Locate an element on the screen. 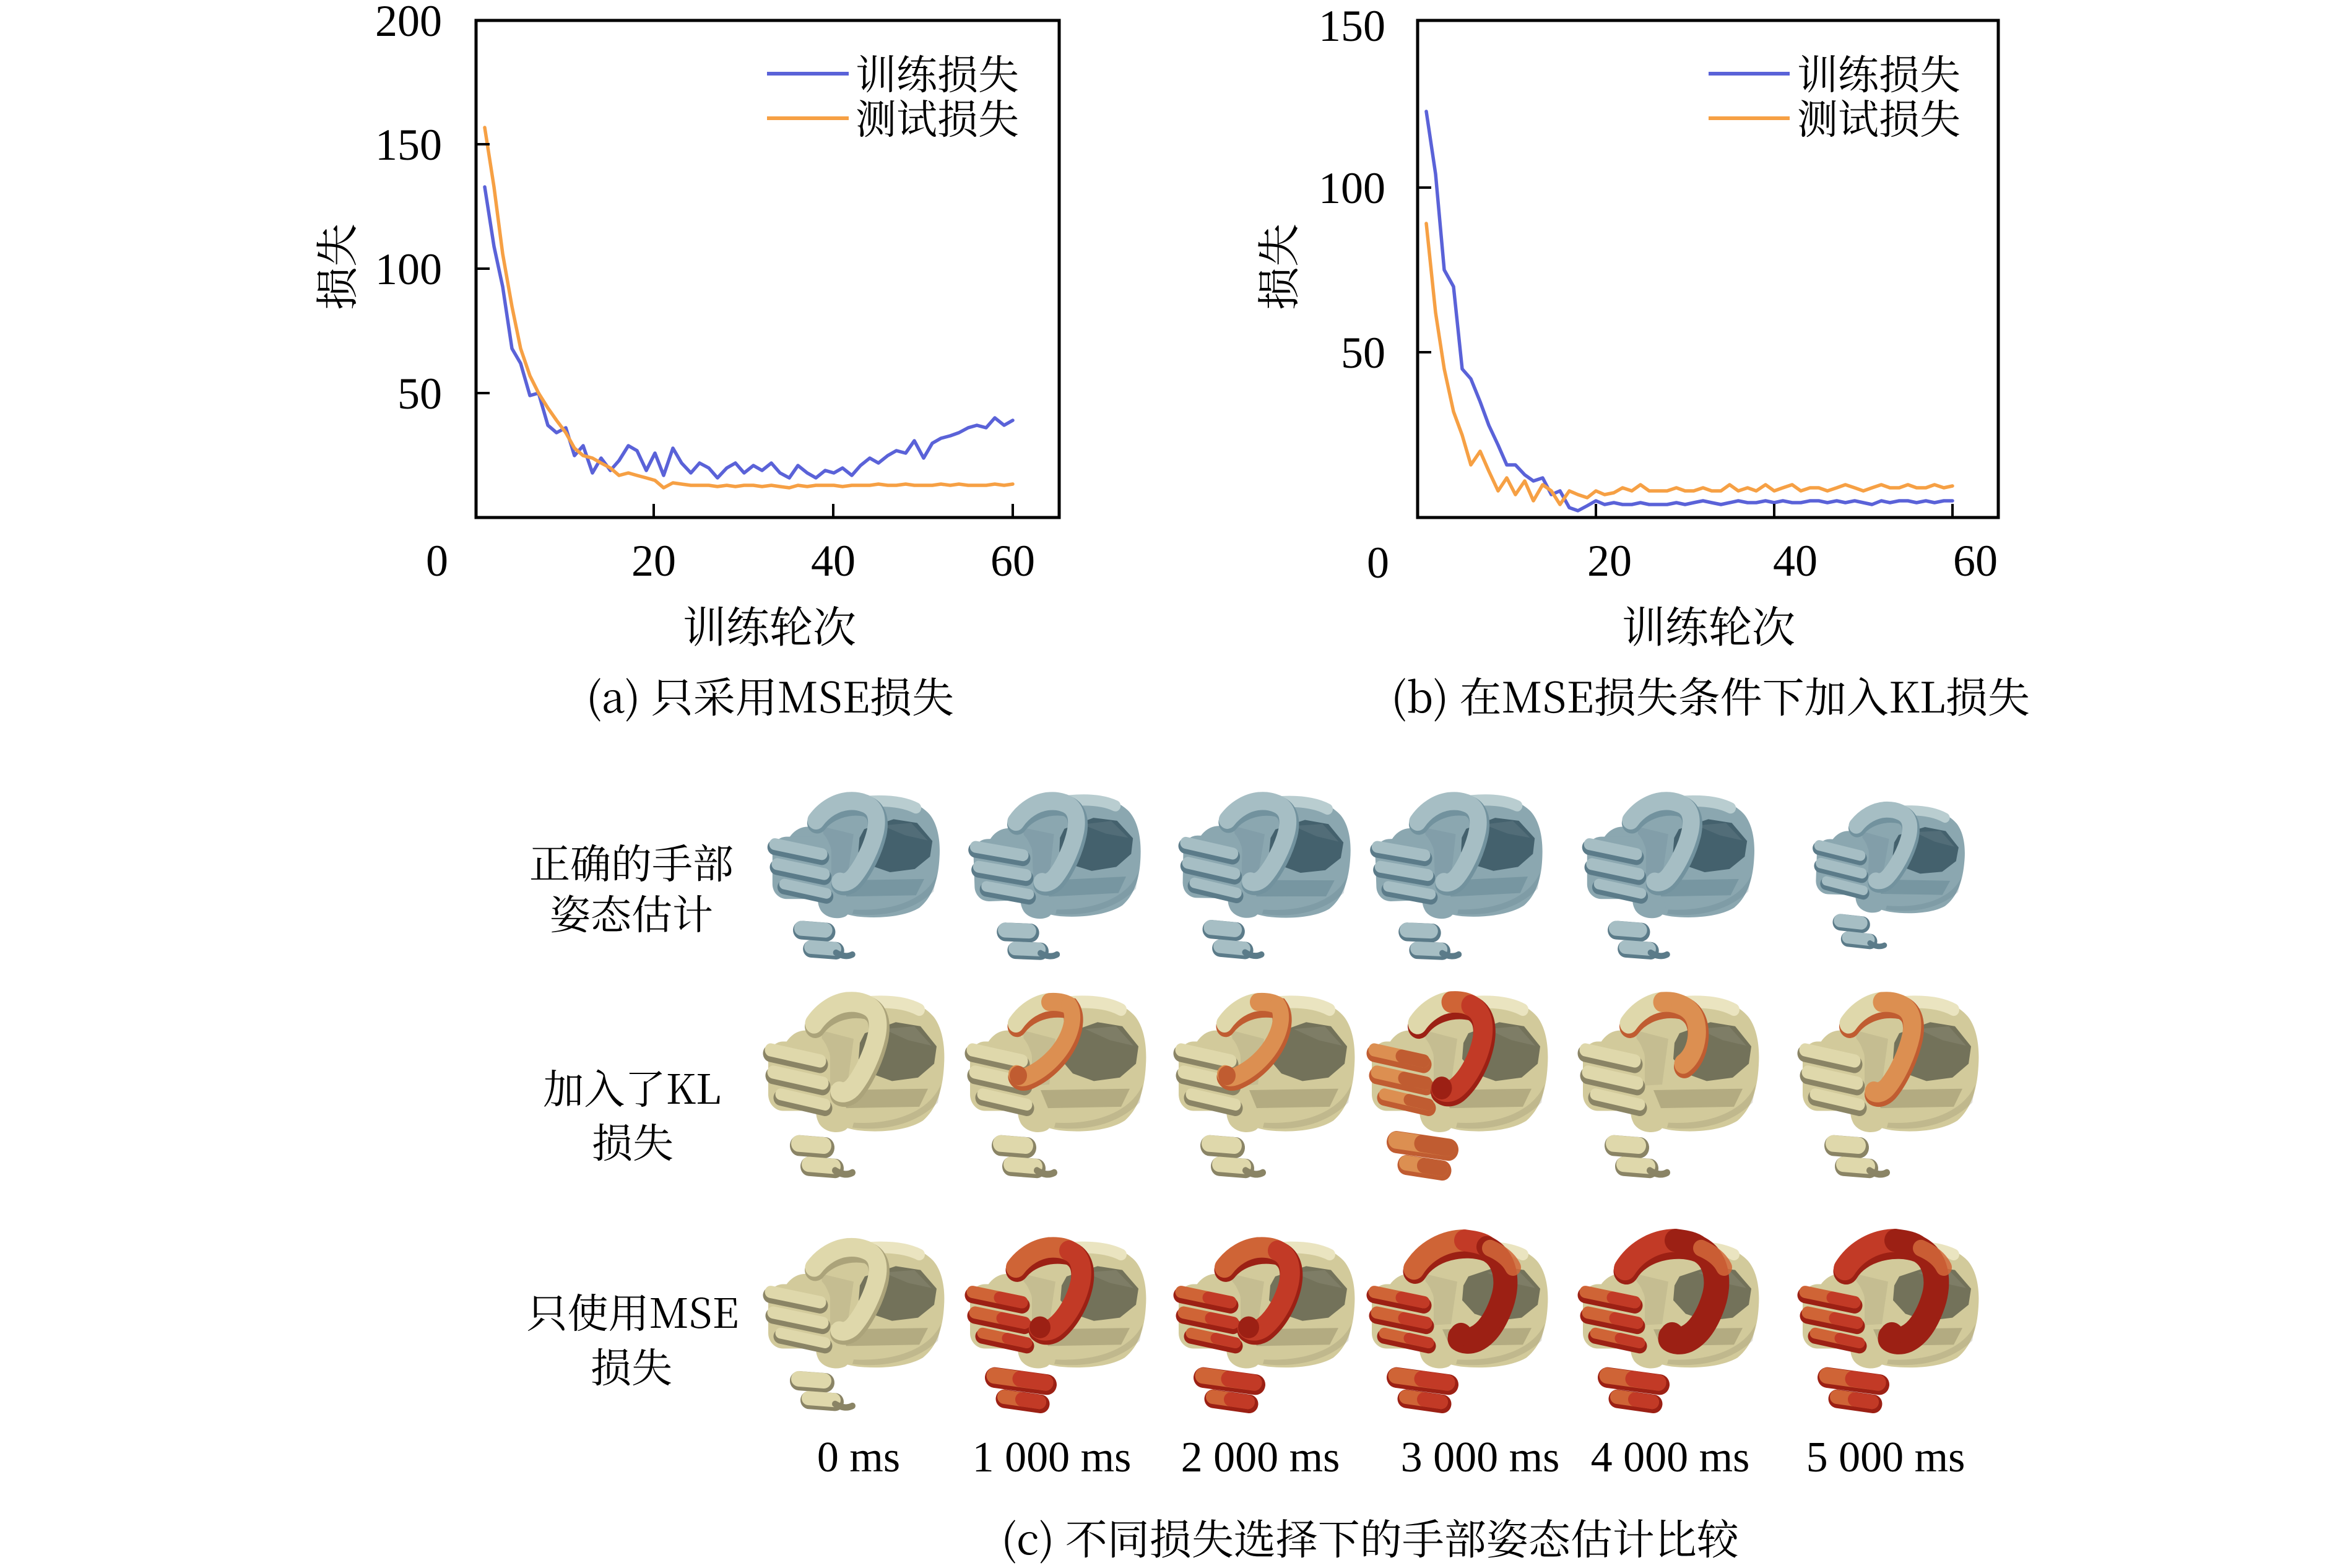  svg-text: 200 is located at coordinates (408, 23).